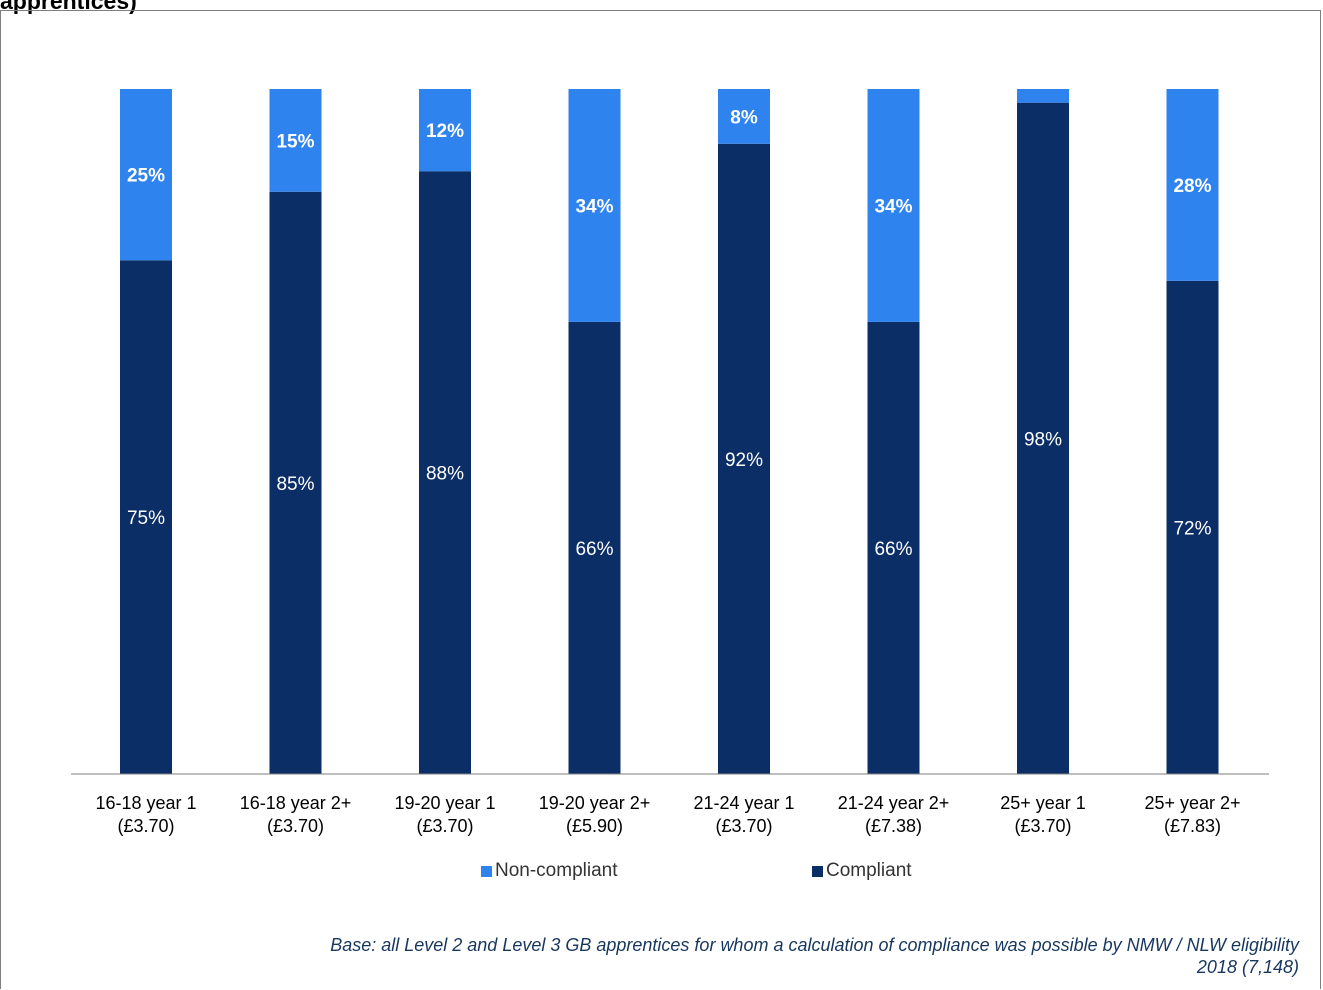  What do you see at coordinates (145, 803) in the screenshot?
I see `x-tick-label: 16-18 year 1` at bounding box center [145, 803].